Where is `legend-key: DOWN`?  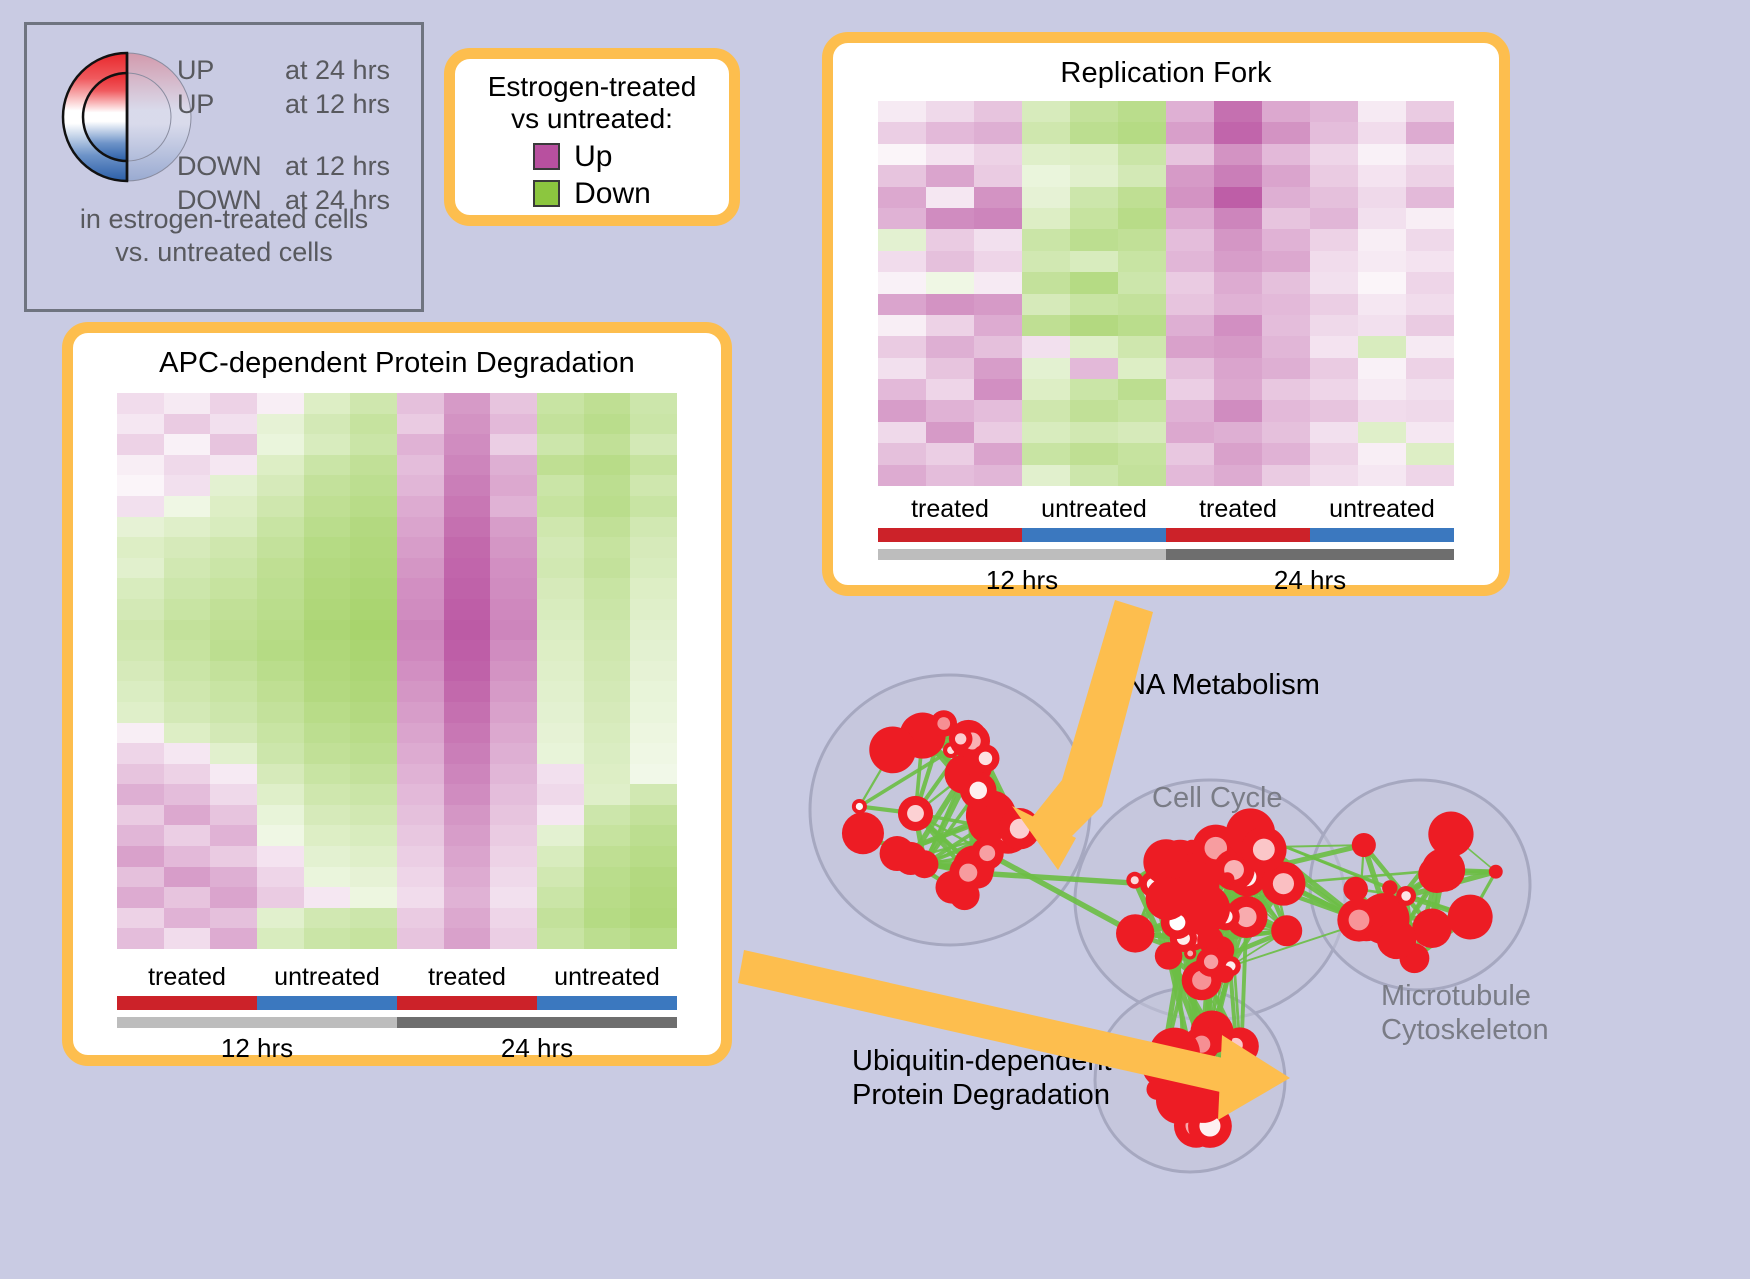
legend-key: DOWN is located at coordinates (219, 199).